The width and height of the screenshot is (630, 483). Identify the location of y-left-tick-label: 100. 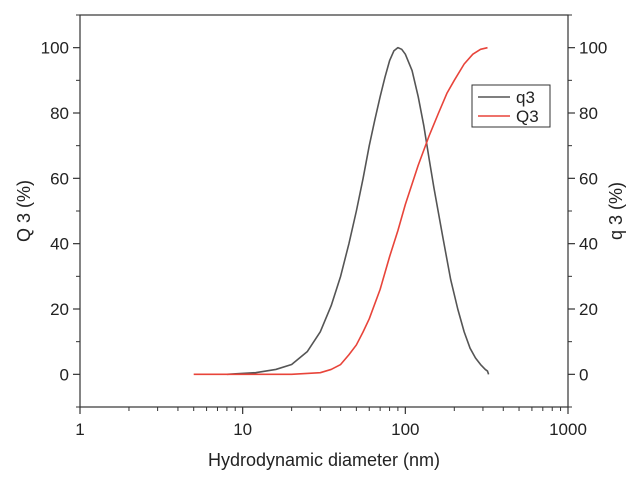
(55, 48).